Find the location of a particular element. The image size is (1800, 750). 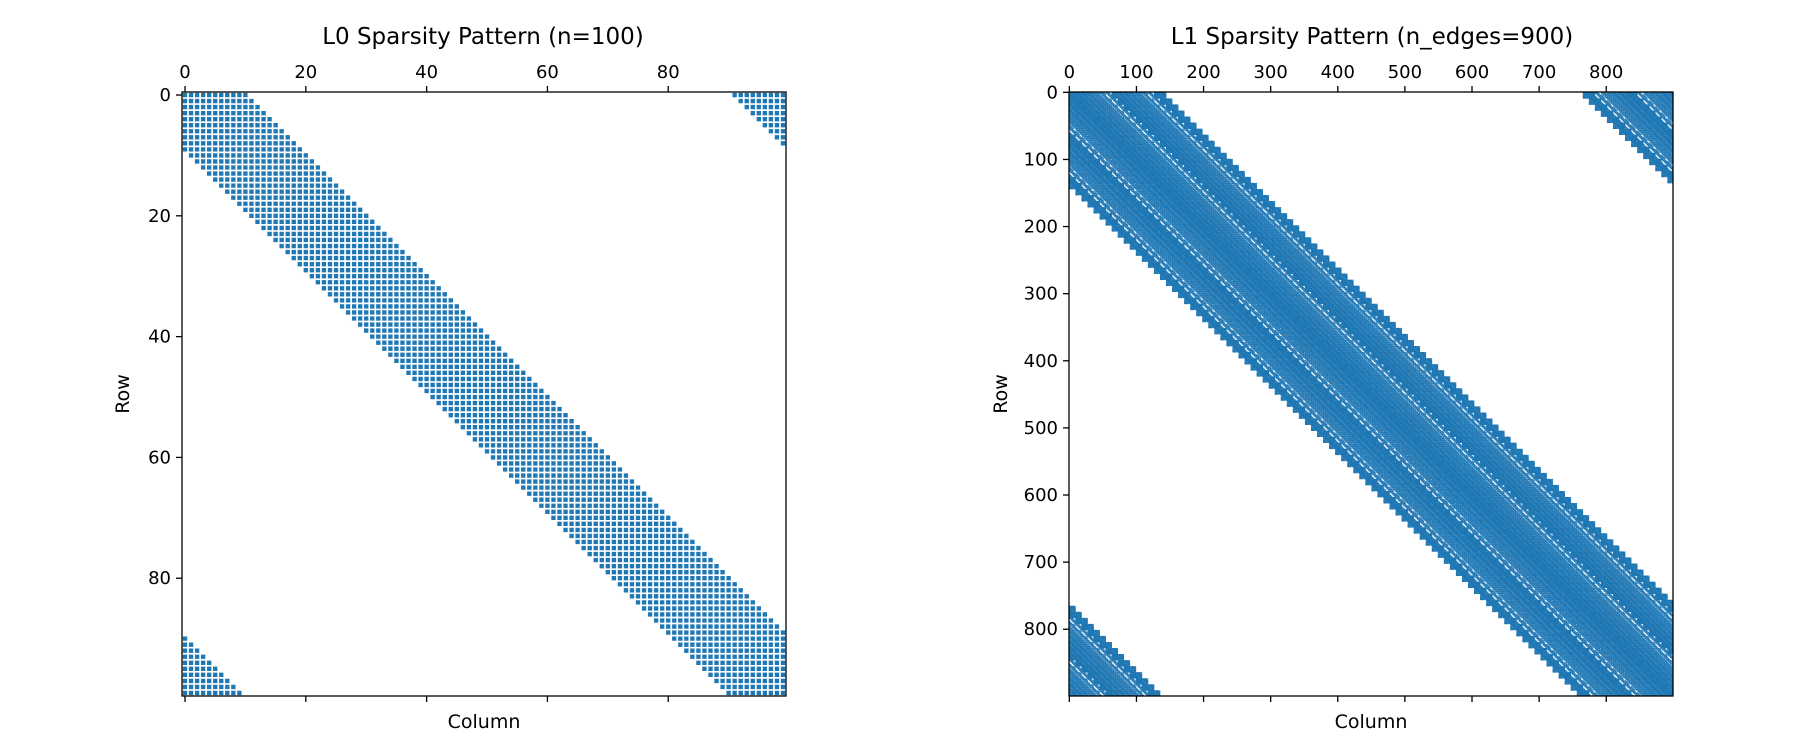

l1-x-tick-label: 0 is located at coordinates (1069, 72).